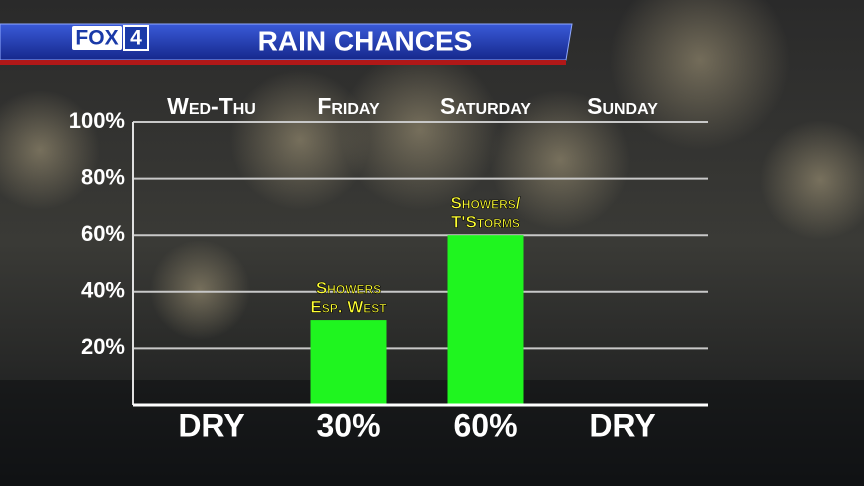  What do you see at coordinates (136, 38) in the screenshot?
I see `logo-number: 4` at bounding box center [136, 38].